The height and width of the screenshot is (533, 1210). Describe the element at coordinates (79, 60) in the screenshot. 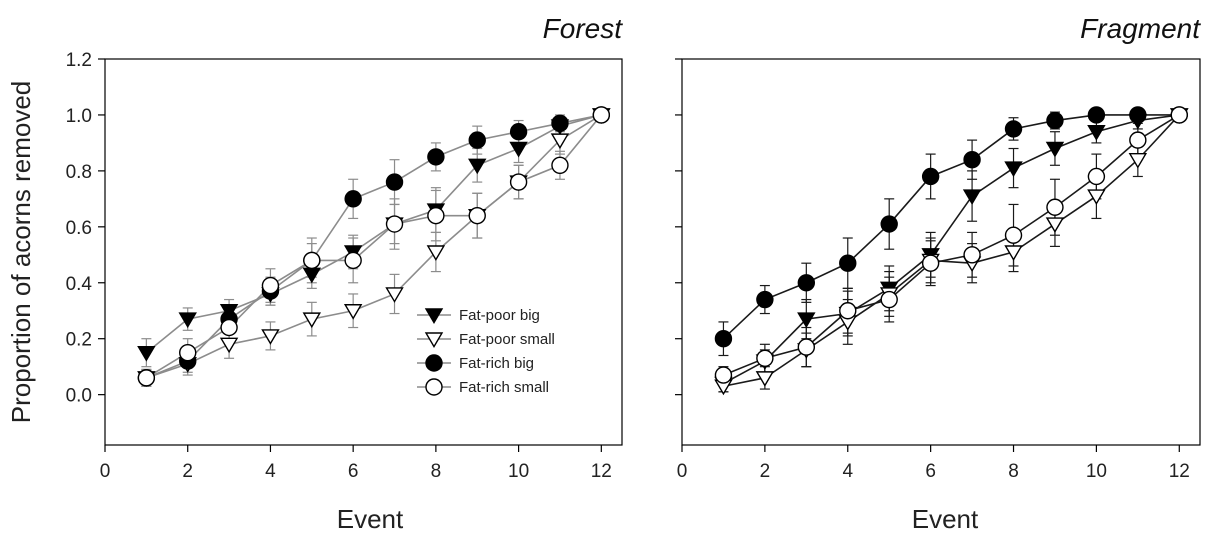

I see `y-tick-label: 1.2` at that location.